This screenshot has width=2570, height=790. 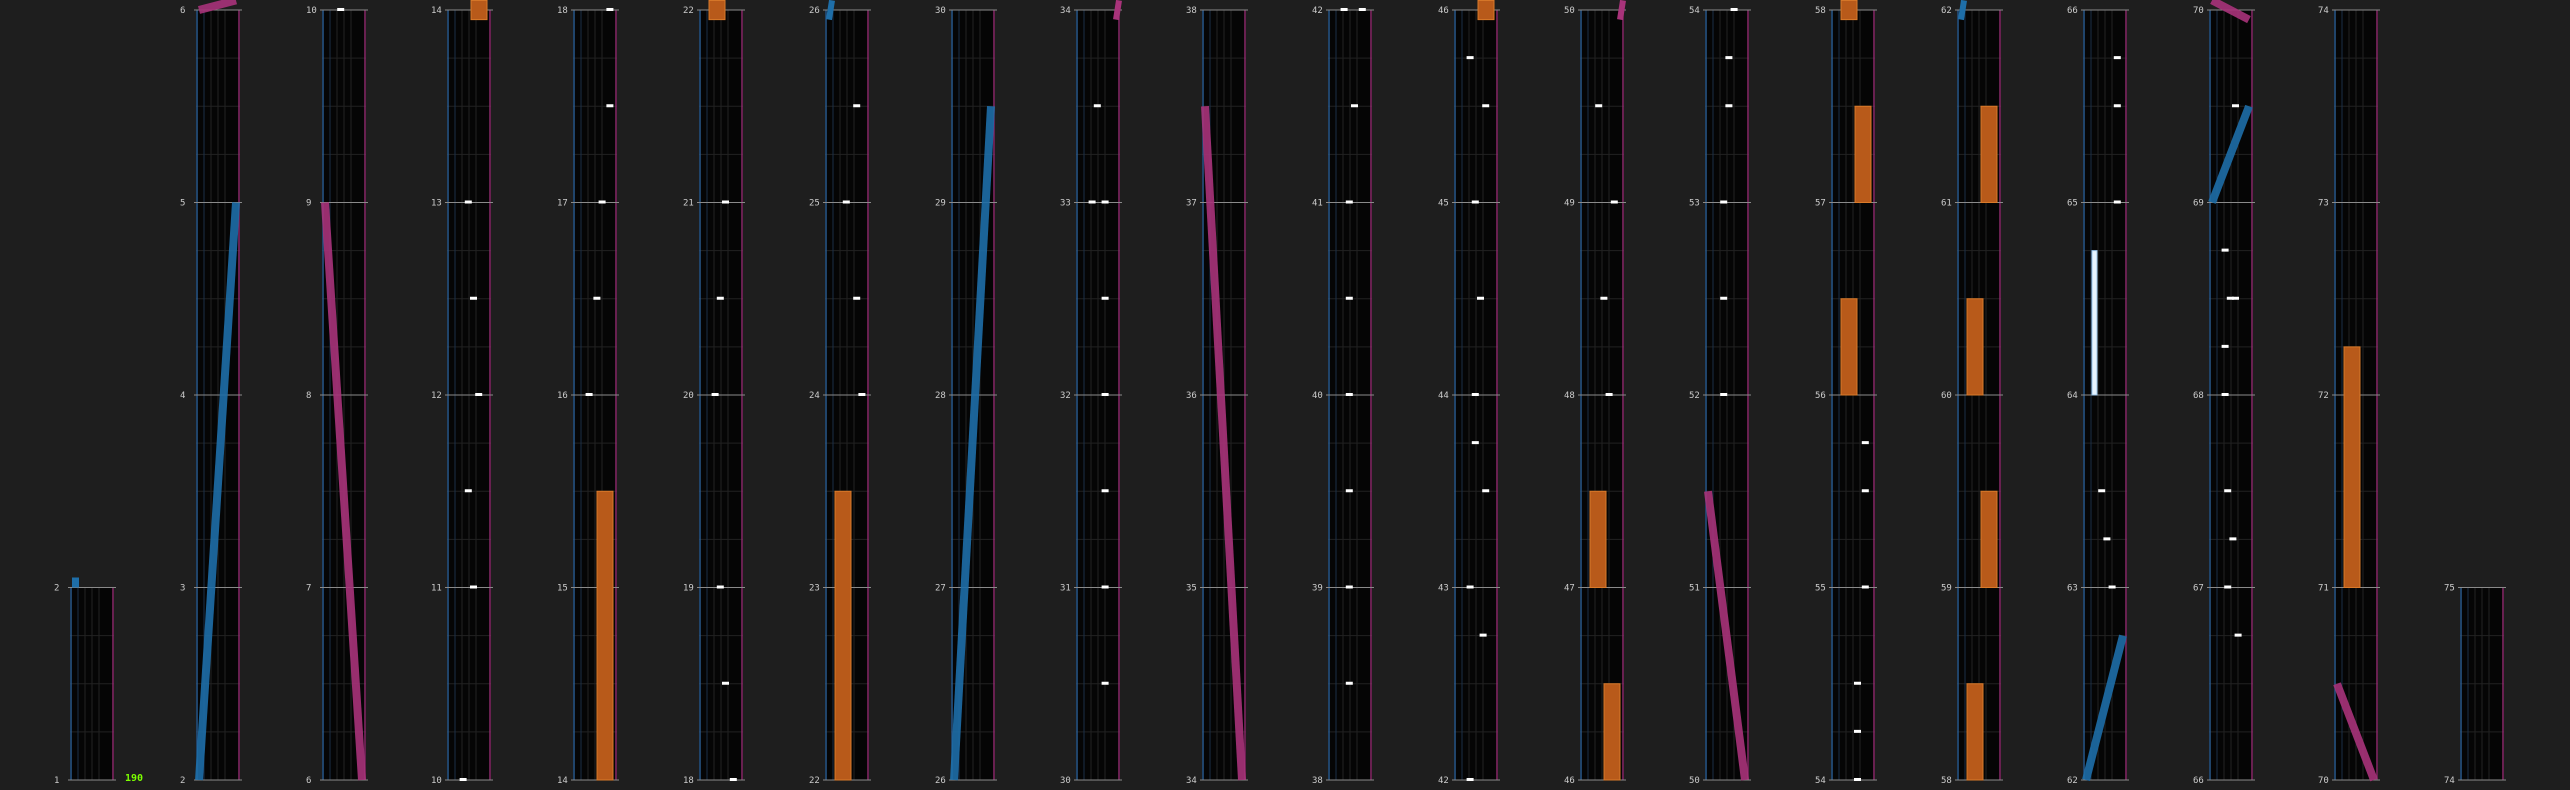 What do you see at coordinates (308, 781) in the screenshot?
I see `measure-number: 6` at bounding box center [308, 781].